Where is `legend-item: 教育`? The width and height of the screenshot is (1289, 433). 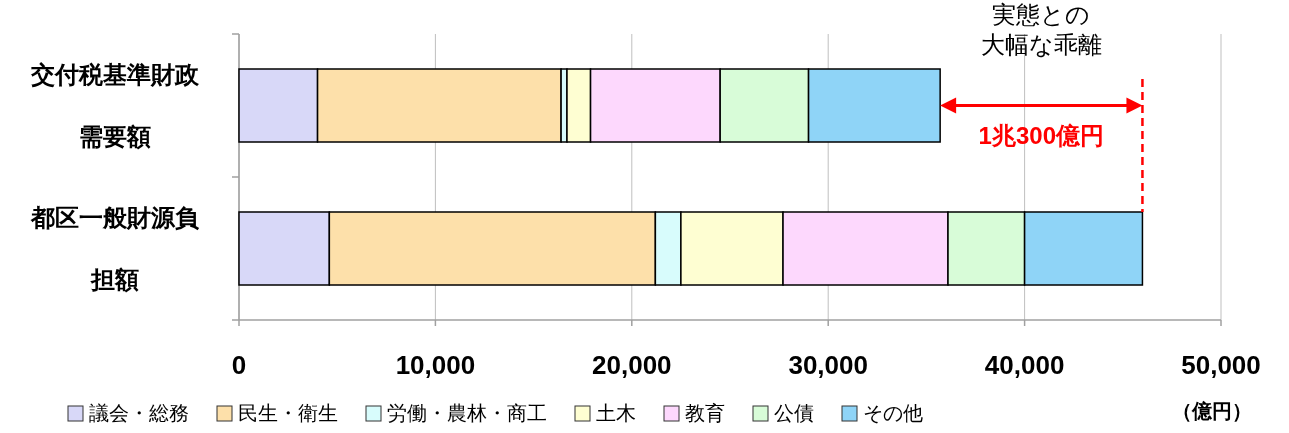 legend-item: 教育 is located at coordinates (694, 413).